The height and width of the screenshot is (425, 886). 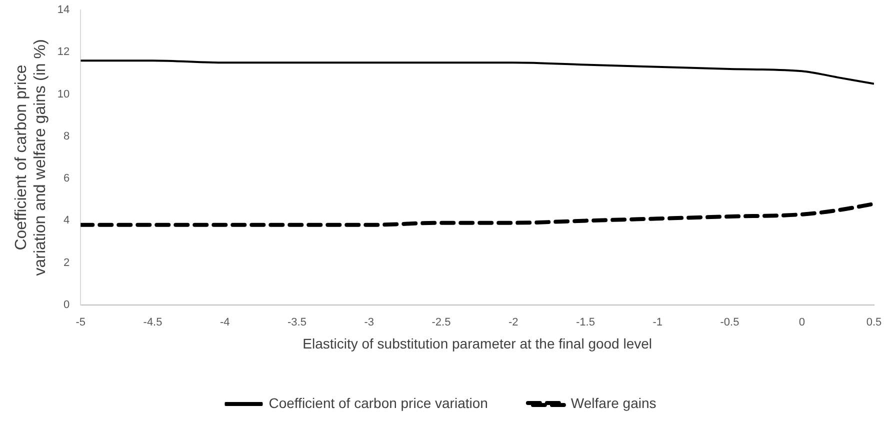 I want to click on y-tick-label: 0, so click(x=67, y=305).